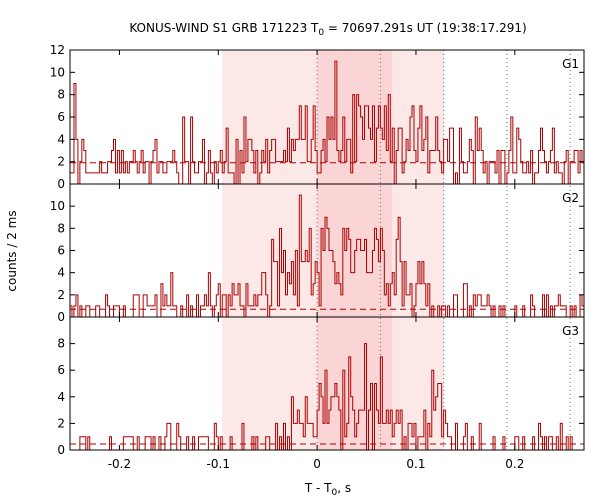 This screenshot has width=600, height=500. Describe the element at coordinates (61, 423) in the screenshot. I see `y-tick-label-g3-2: 2` at that location.